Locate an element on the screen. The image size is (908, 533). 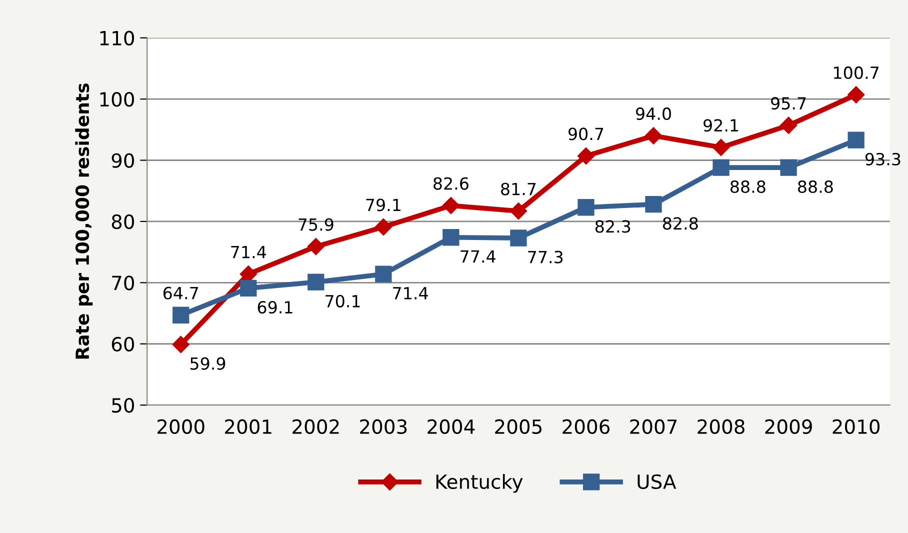
x-tick-label: 2007 is located at coordinates (653, 426).